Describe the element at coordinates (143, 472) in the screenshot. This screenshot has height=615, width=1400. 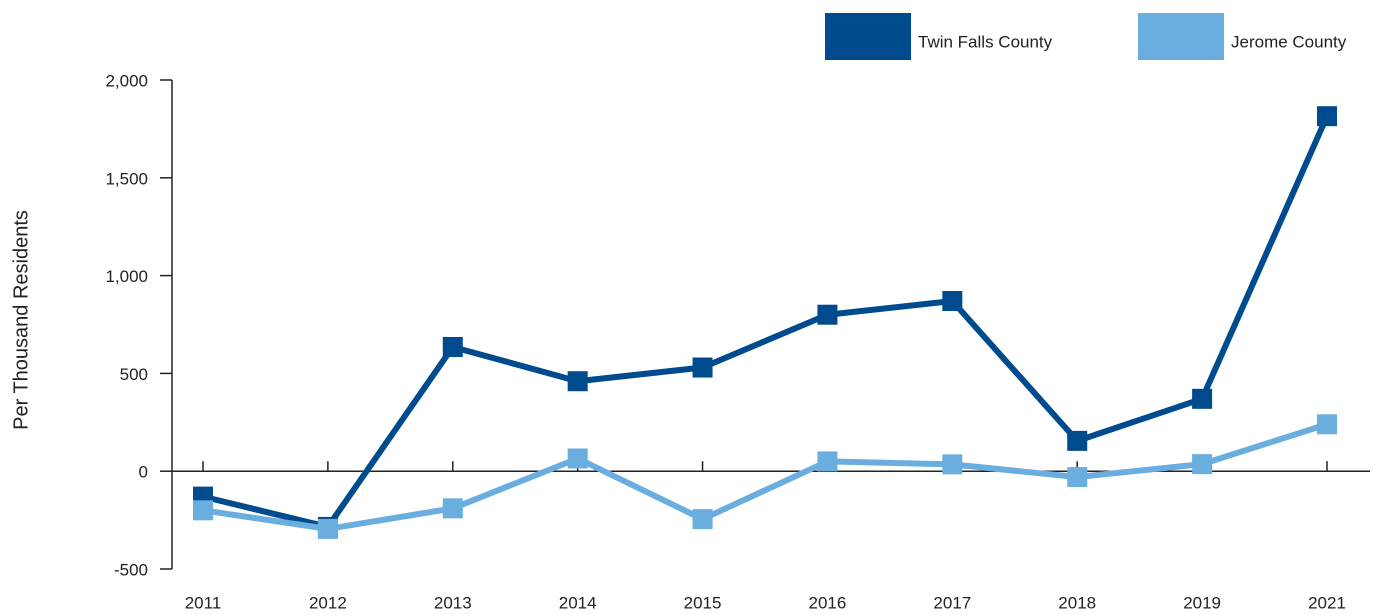
I see `y-tick-label: 0` at that location.